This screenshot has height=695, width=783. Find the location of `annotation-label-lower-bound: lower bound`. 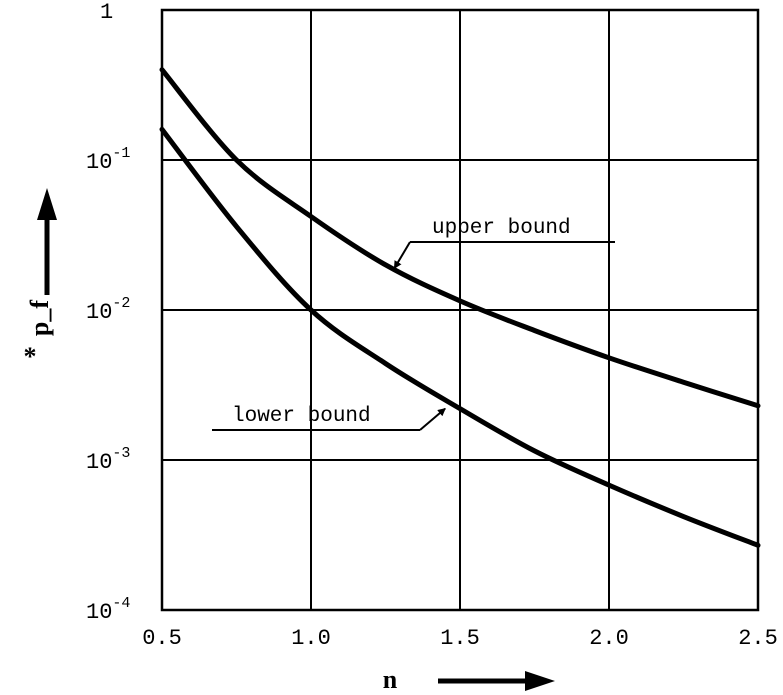

annotation-label-lower-bound: lower bound is located at coordinates (301, 416).